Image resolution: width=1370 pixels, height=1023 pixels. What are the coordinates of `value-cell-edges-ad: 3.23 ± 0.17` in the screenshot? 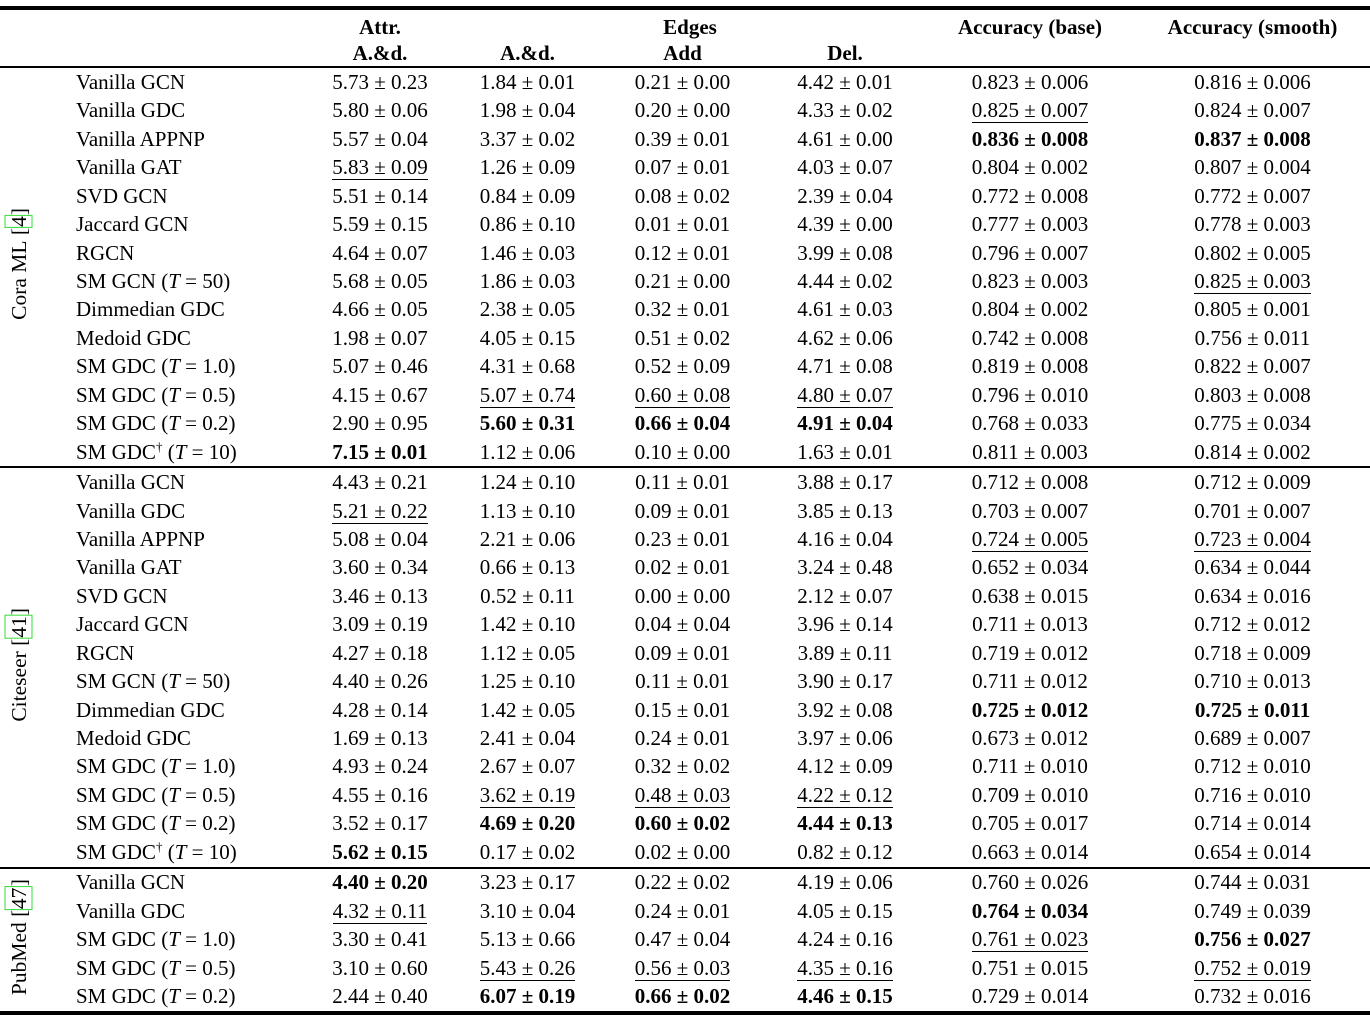 It's located at (527, 882).